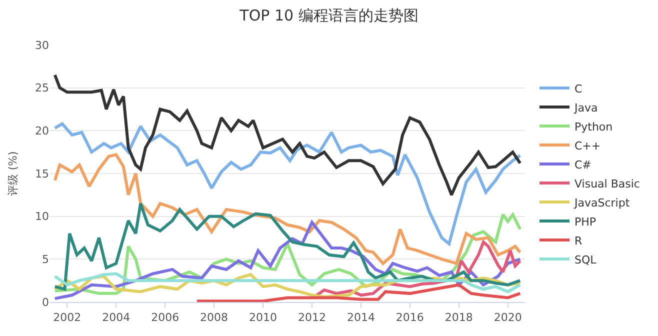  I want to click on y-tick-label: 10, so click(42, 217).